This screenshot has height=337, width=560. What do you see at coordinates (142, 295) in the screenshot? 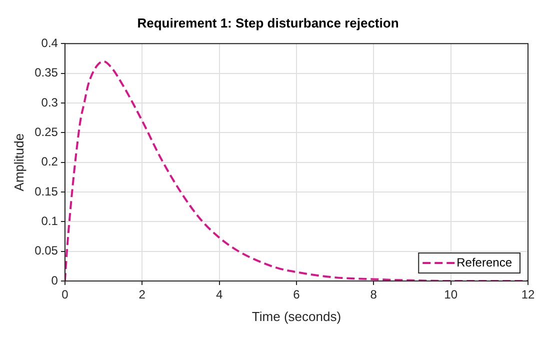
I see `x-tick-label: 2` at bounding box center [142, 295].